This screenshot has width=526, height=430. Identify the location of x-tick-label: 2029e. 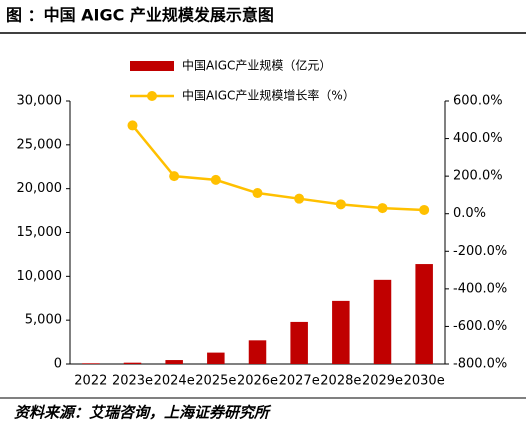
(382, 381).